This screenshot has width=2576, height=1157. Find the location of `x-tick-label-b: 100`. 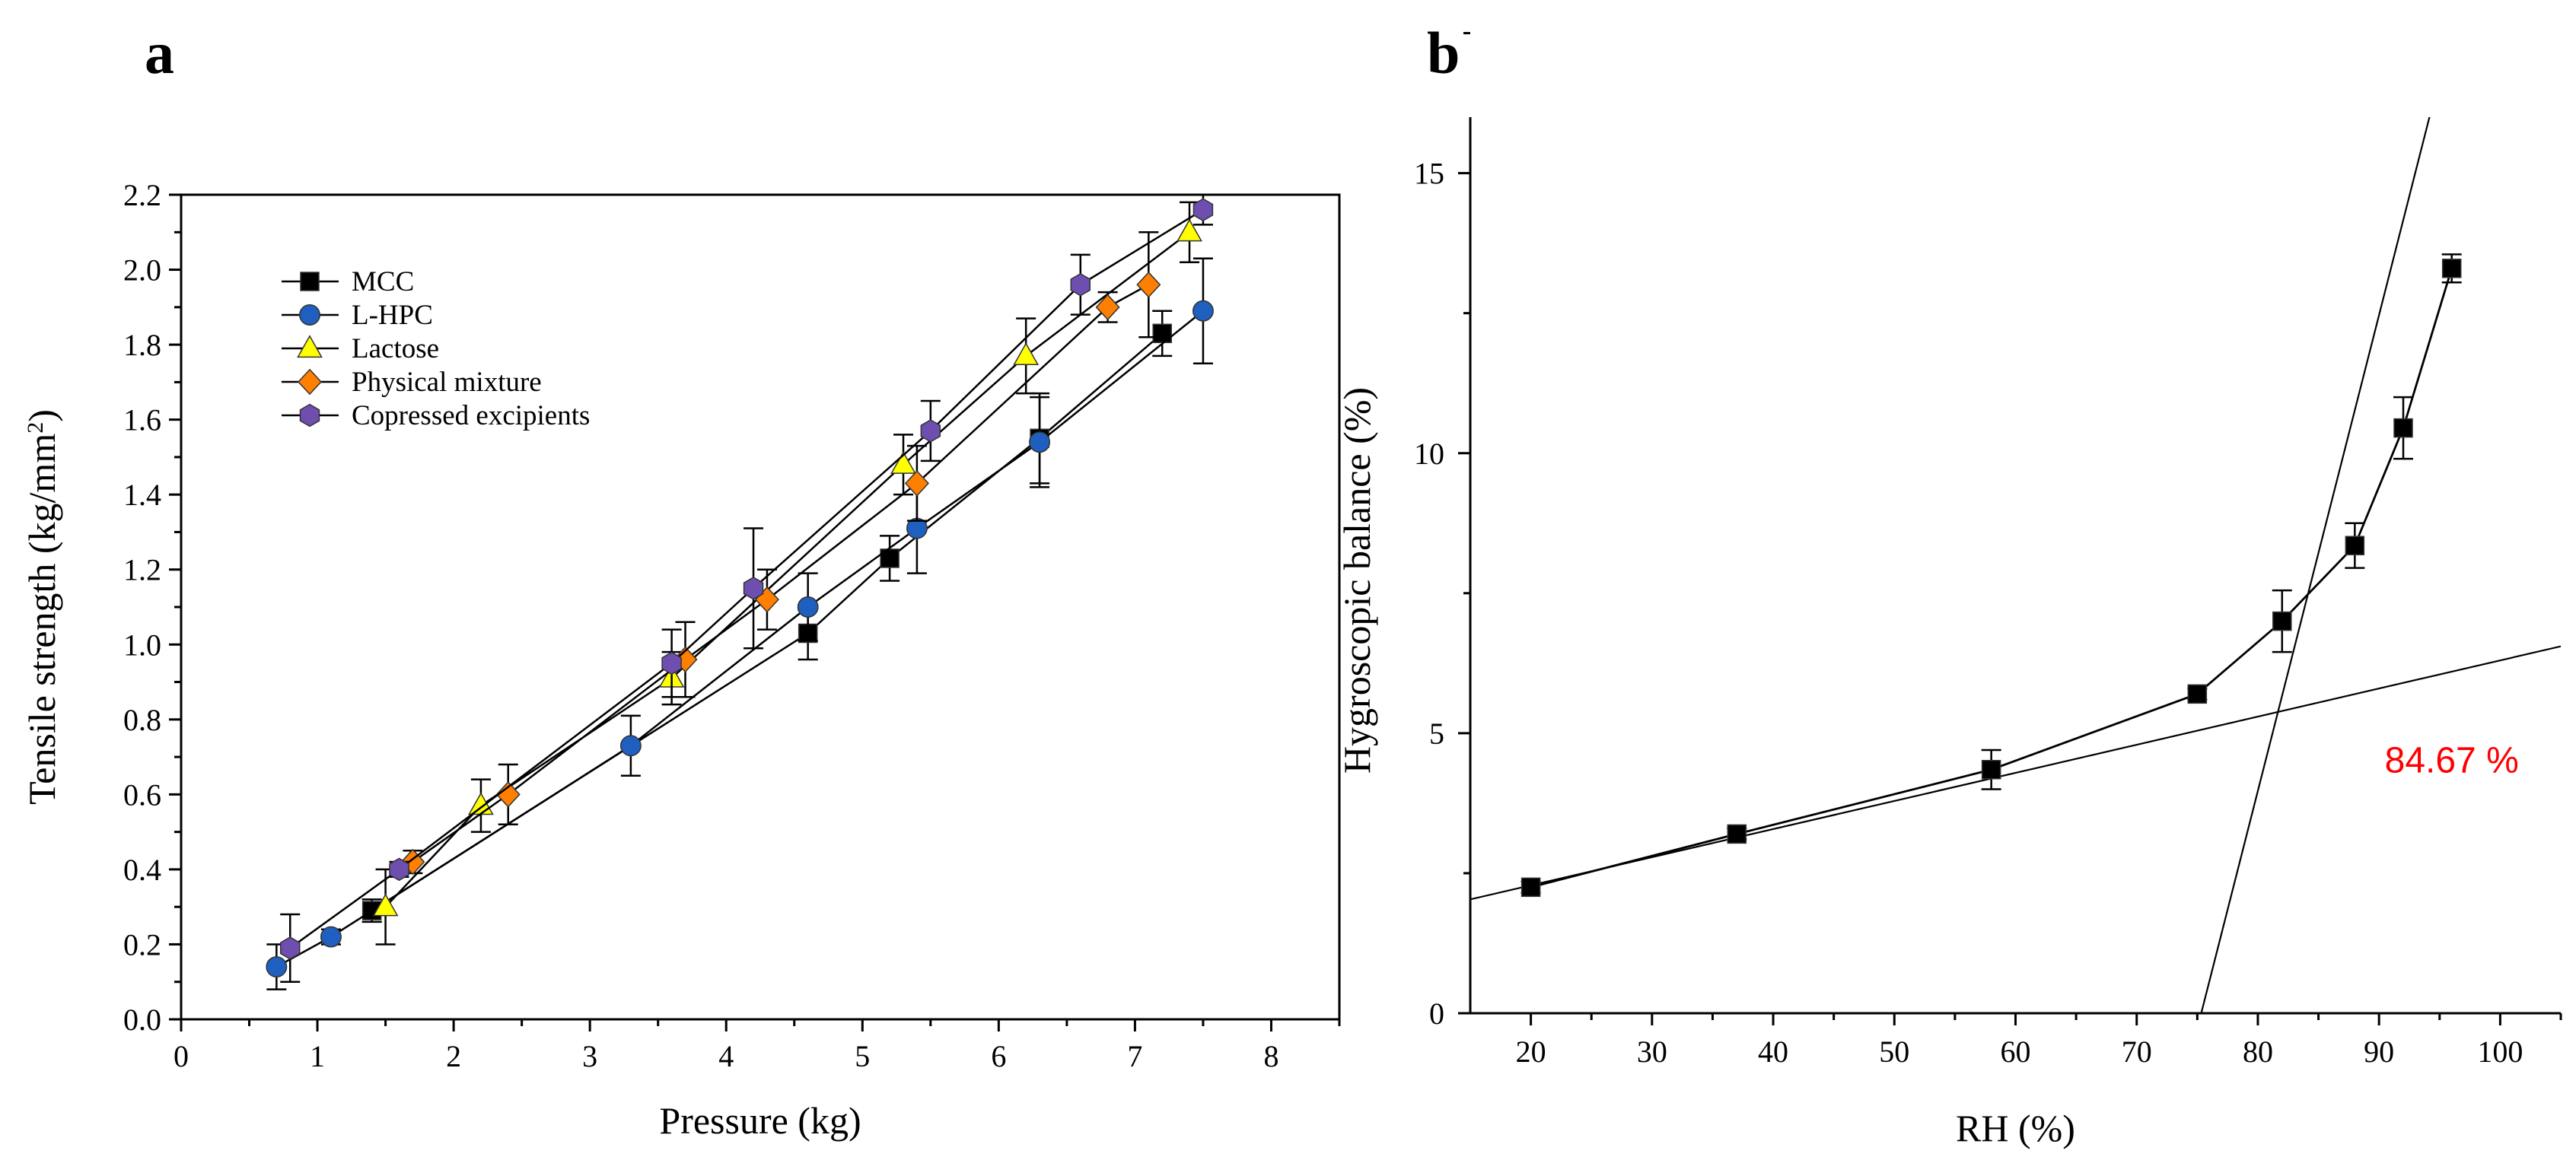

x-tick-label-b: 100 is located at coordinates (2500, 1052).